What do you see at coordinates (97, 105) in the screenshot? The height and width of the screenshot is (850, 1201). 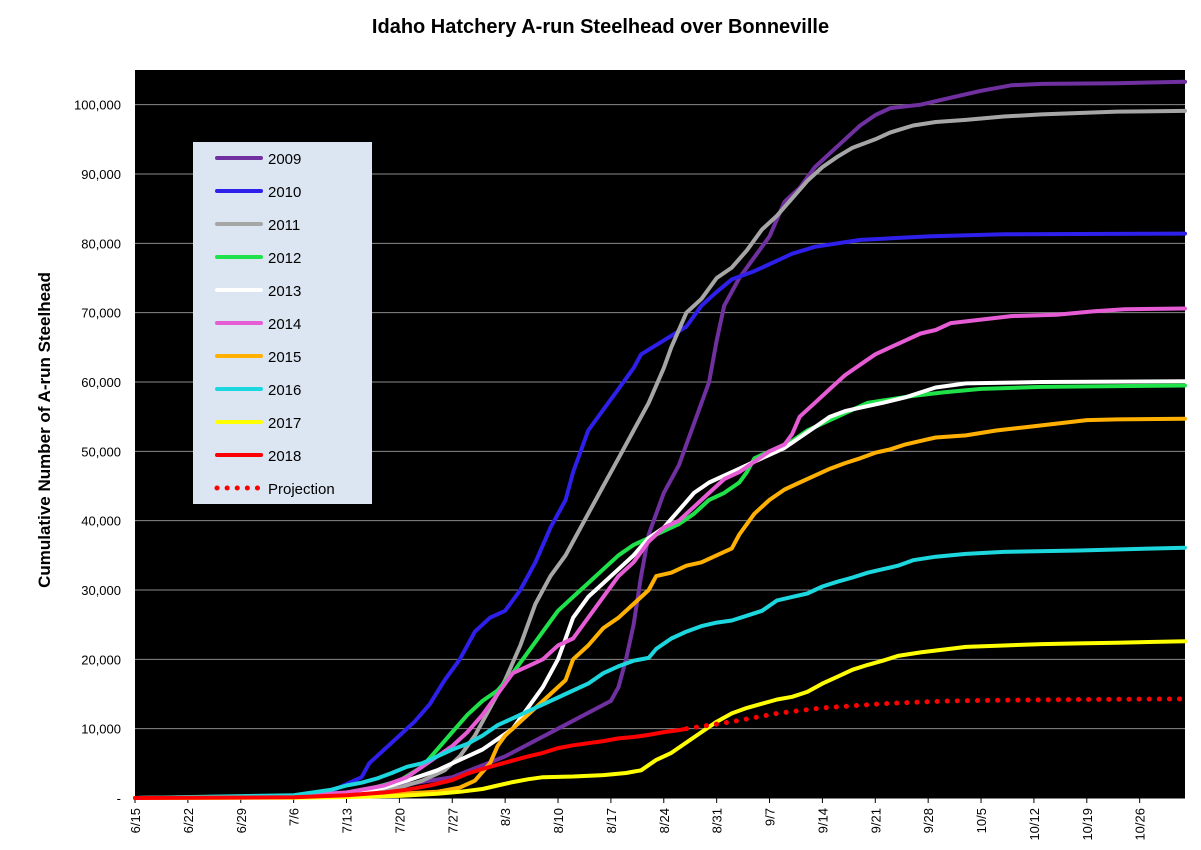 I see `y-tick-label: 100,000` at bounding box center [97, 105].